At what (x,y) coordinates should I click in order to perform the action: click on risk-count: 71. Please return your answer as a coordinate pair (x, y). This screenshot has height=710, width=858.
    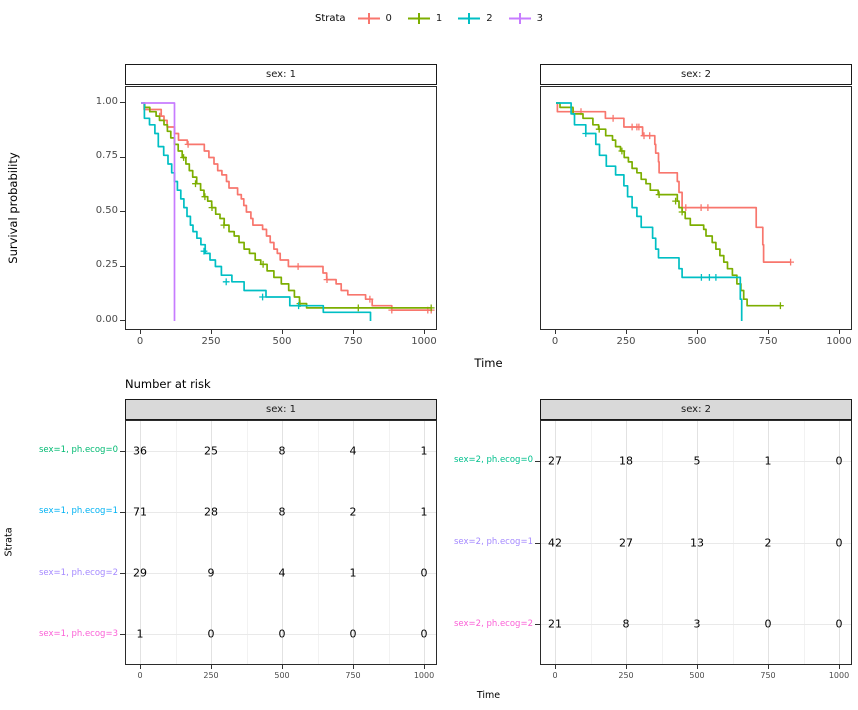
    Looking at the image, I should click on (140, 512).